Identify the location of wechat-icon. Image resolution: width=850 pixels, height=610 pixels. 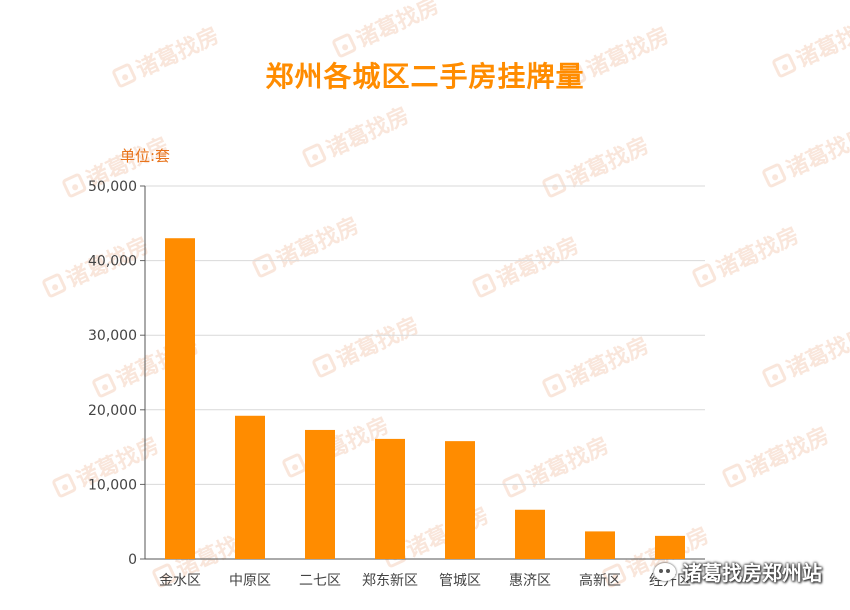
(665, 571).